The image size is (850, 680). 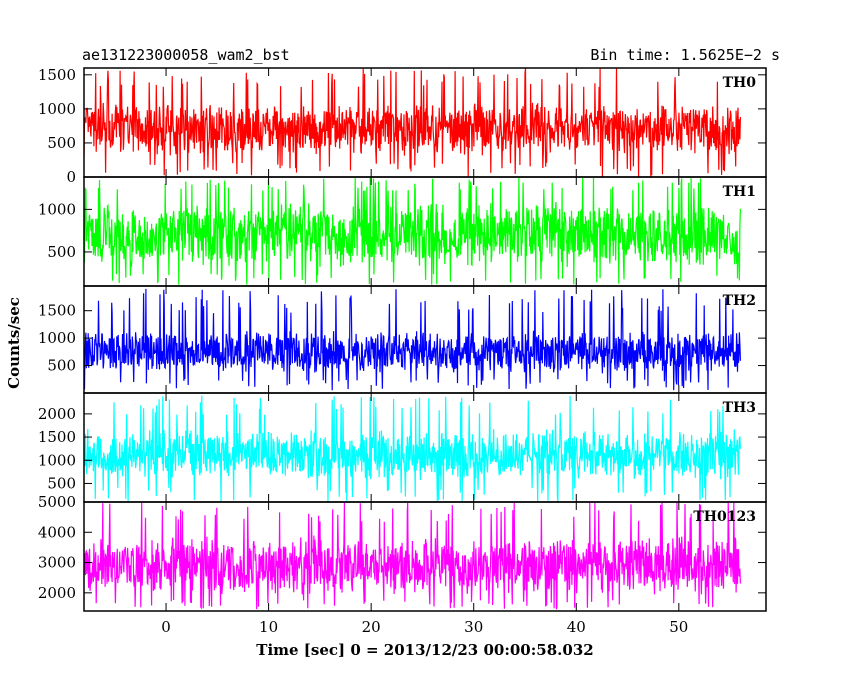 What do you see at coordinates (739, 301) in the screenshot?
I see `panel-name-label: TH2` at bounding box center [739, 301].